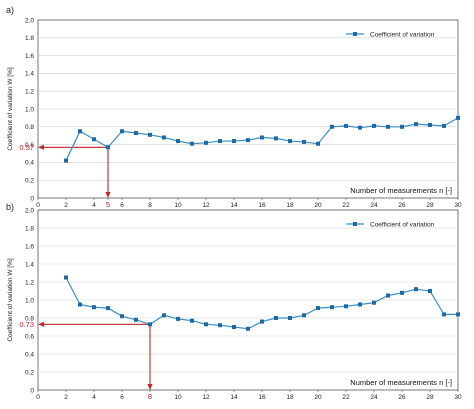 The width and height of the screenshot is (474, 409). I want to click on panel-label: a), so click(10, 10).